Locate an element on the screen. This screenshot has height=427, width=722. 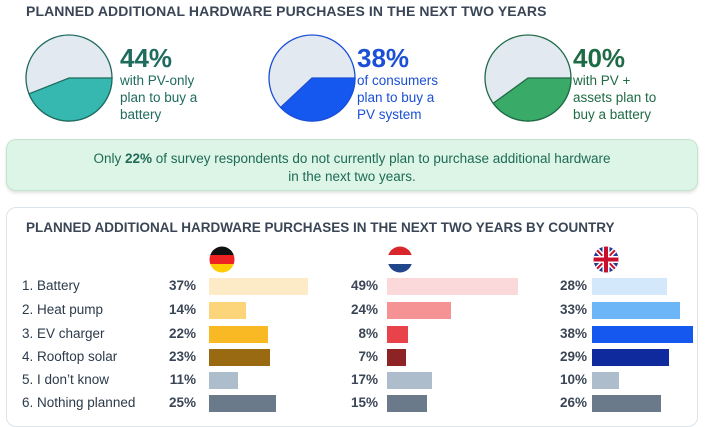
netherlands-flag is located at coordinates (400, 259).